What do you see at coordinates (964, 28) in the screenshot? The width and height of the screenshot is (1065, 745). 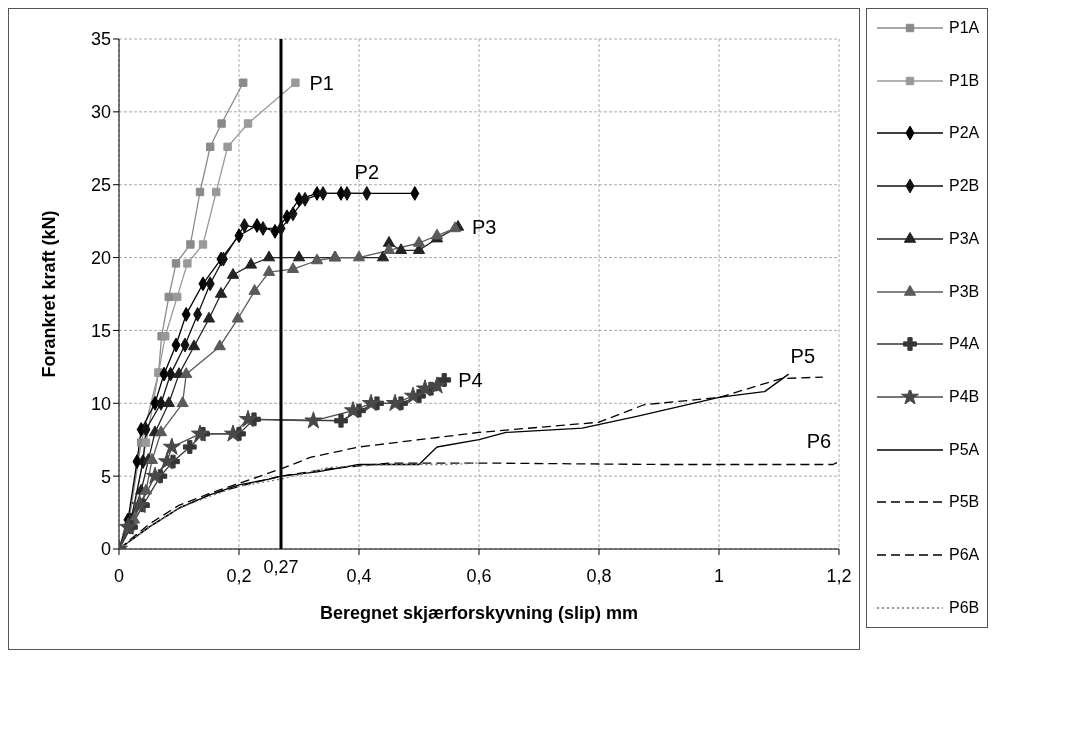 I see `legend-label: P1A` at bounding box center [964, 28].